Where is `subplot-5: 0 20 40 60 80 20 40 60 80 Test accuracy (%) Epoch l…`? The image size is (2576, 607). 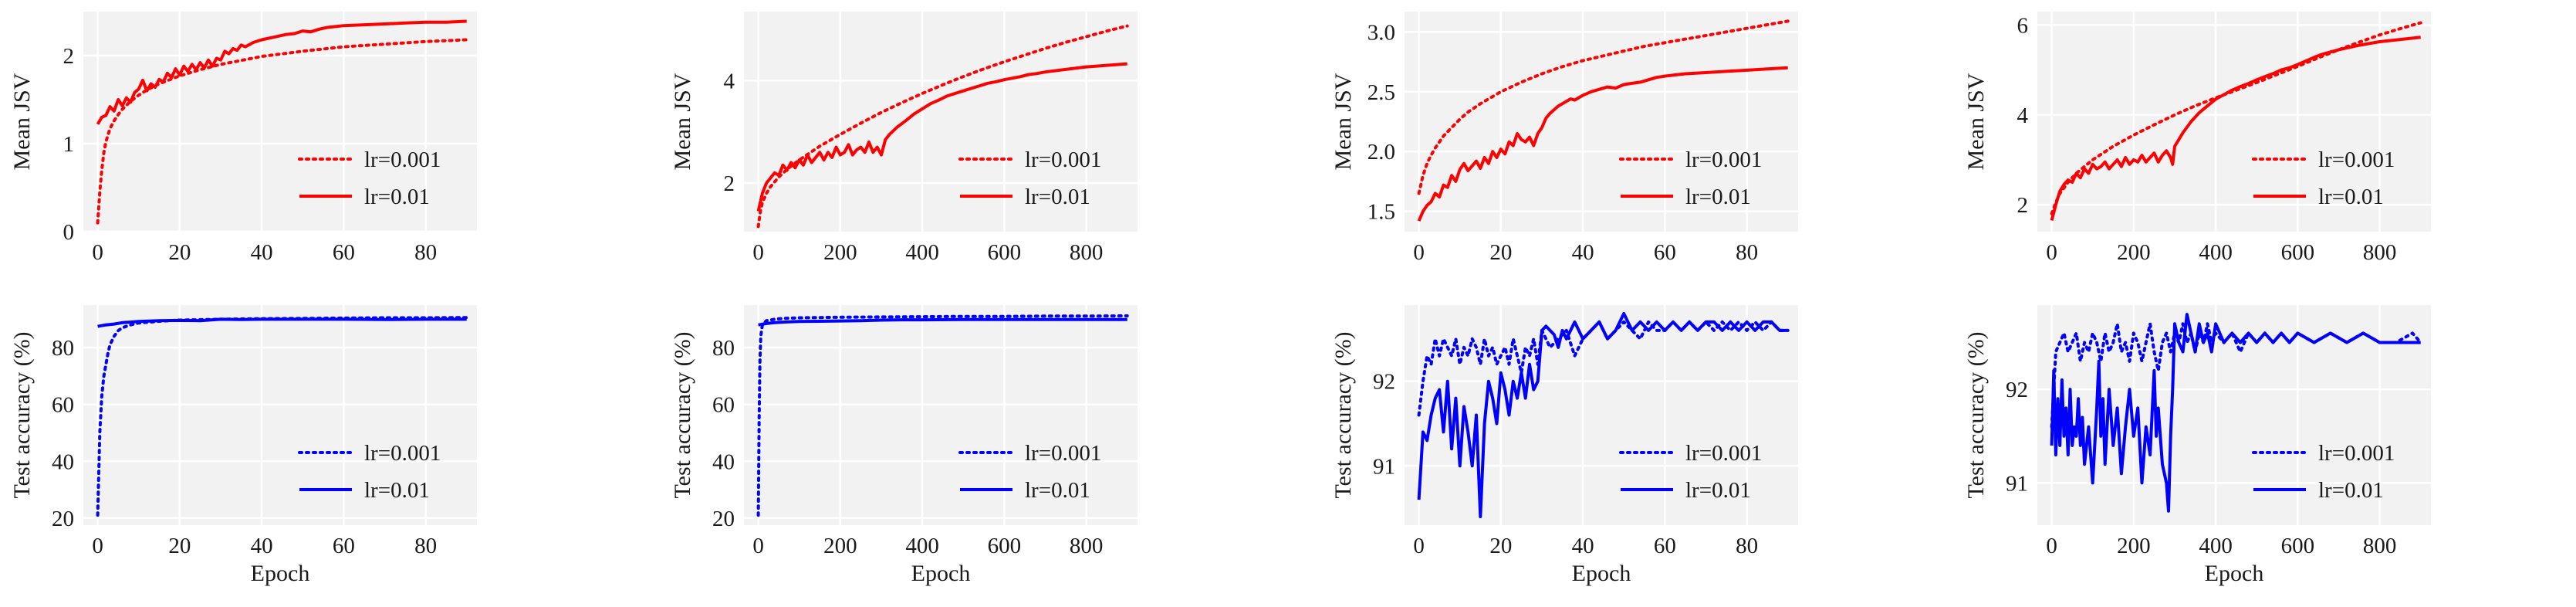
subplot-5: 0 20 40 60 80 20 40 60 80 Test accuracy (%) Epoch l… is located at coordinates (243, 446).